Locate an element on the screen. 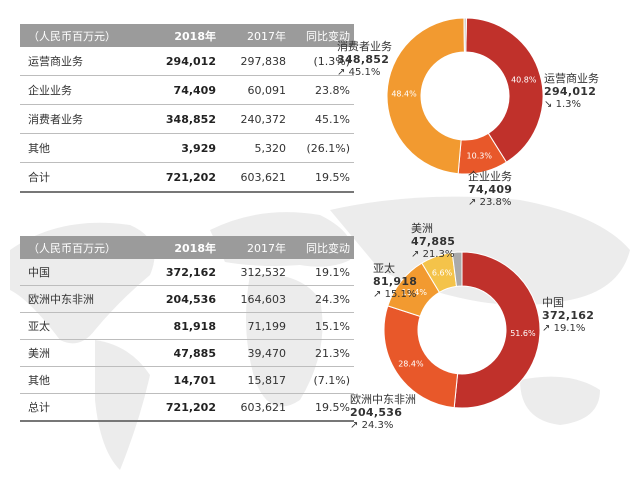 This screenshot has height=480, width=640. value-change: 15.1% is located at coordinates (322, 326).